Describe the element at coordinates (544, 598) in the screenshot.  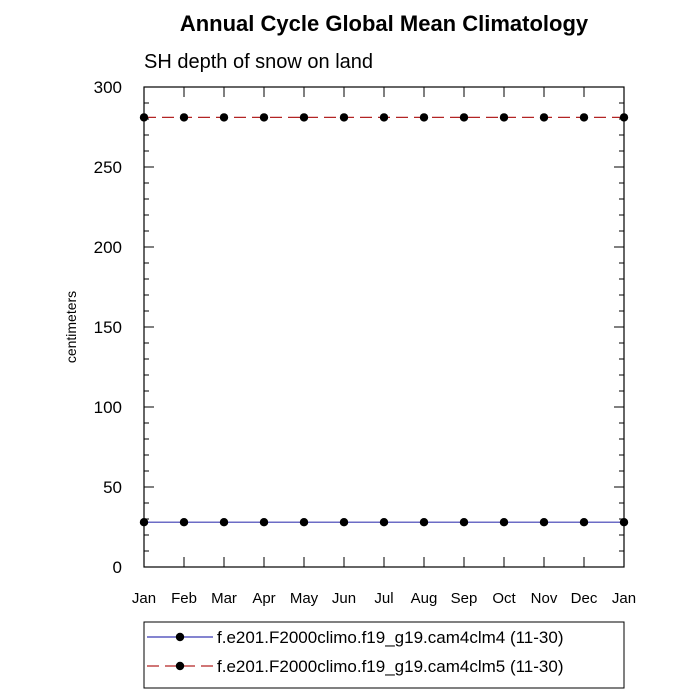
I see `x-tick-label: Nov` at that location.